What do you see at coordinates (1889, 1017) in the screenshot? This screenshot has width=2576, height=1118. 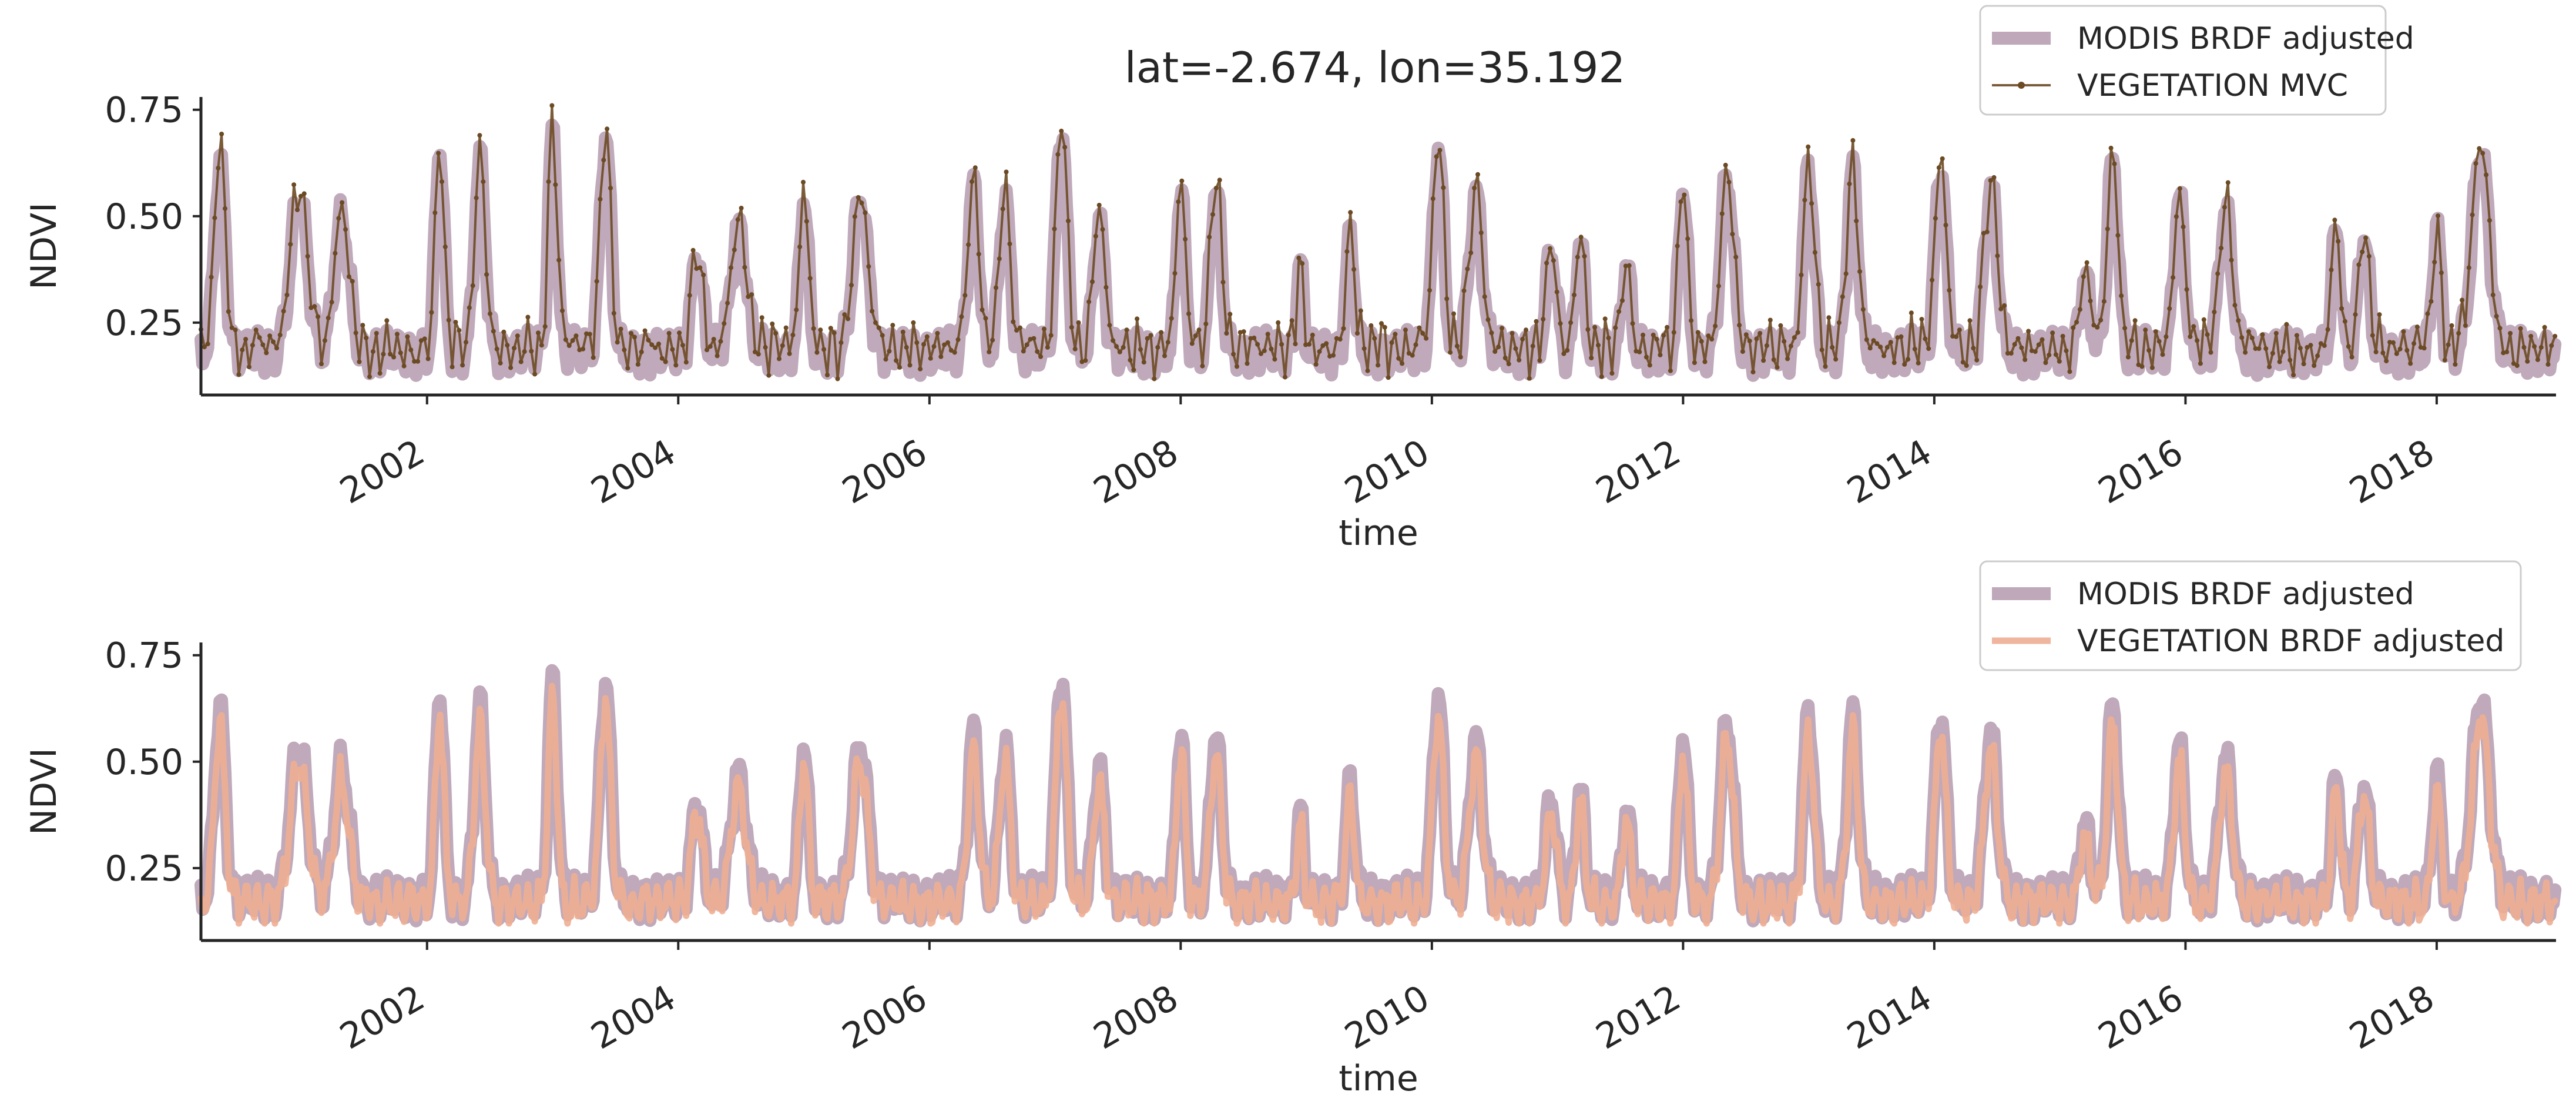 I see `x-tick-label: 2014` at bounding box center [1889, 1017].